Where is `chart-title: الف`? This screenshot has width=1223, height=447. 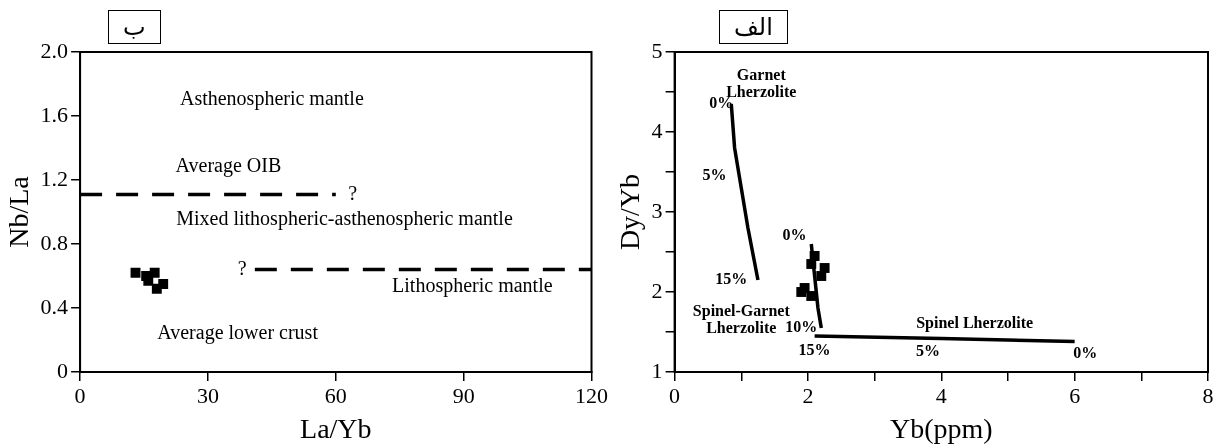
chart-title: الف is located at coordinates (753, 27).